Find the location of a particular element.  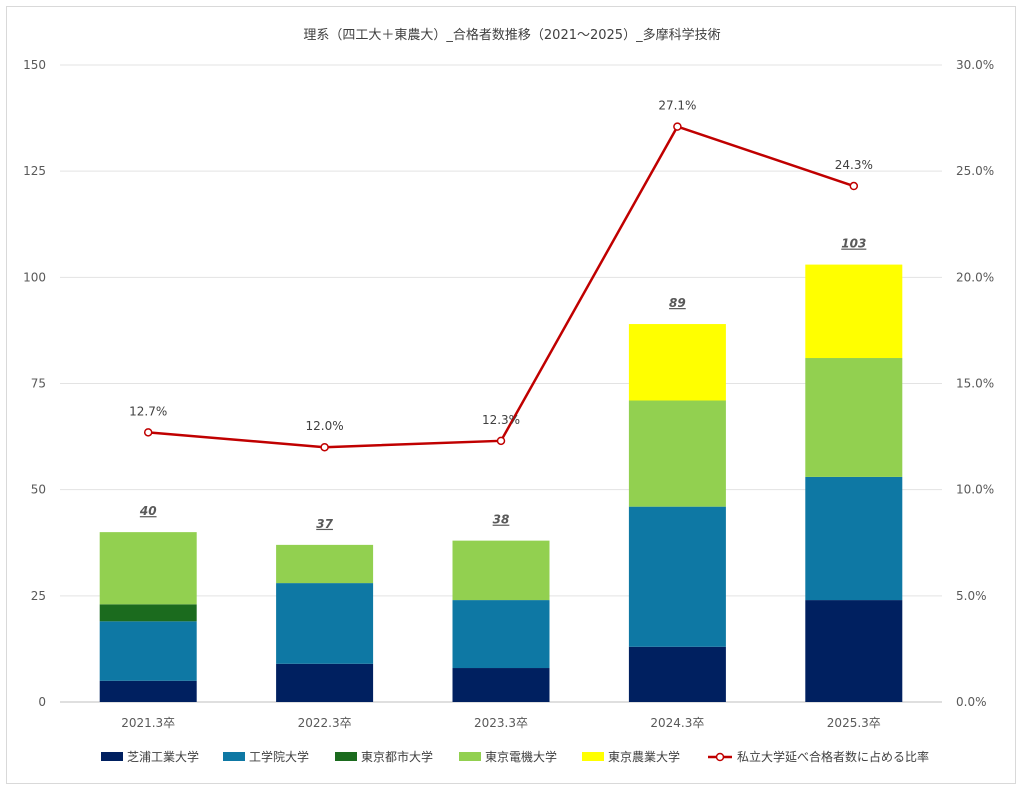

ratio-data-label: 12.0% is located at coordinates (325, 426).